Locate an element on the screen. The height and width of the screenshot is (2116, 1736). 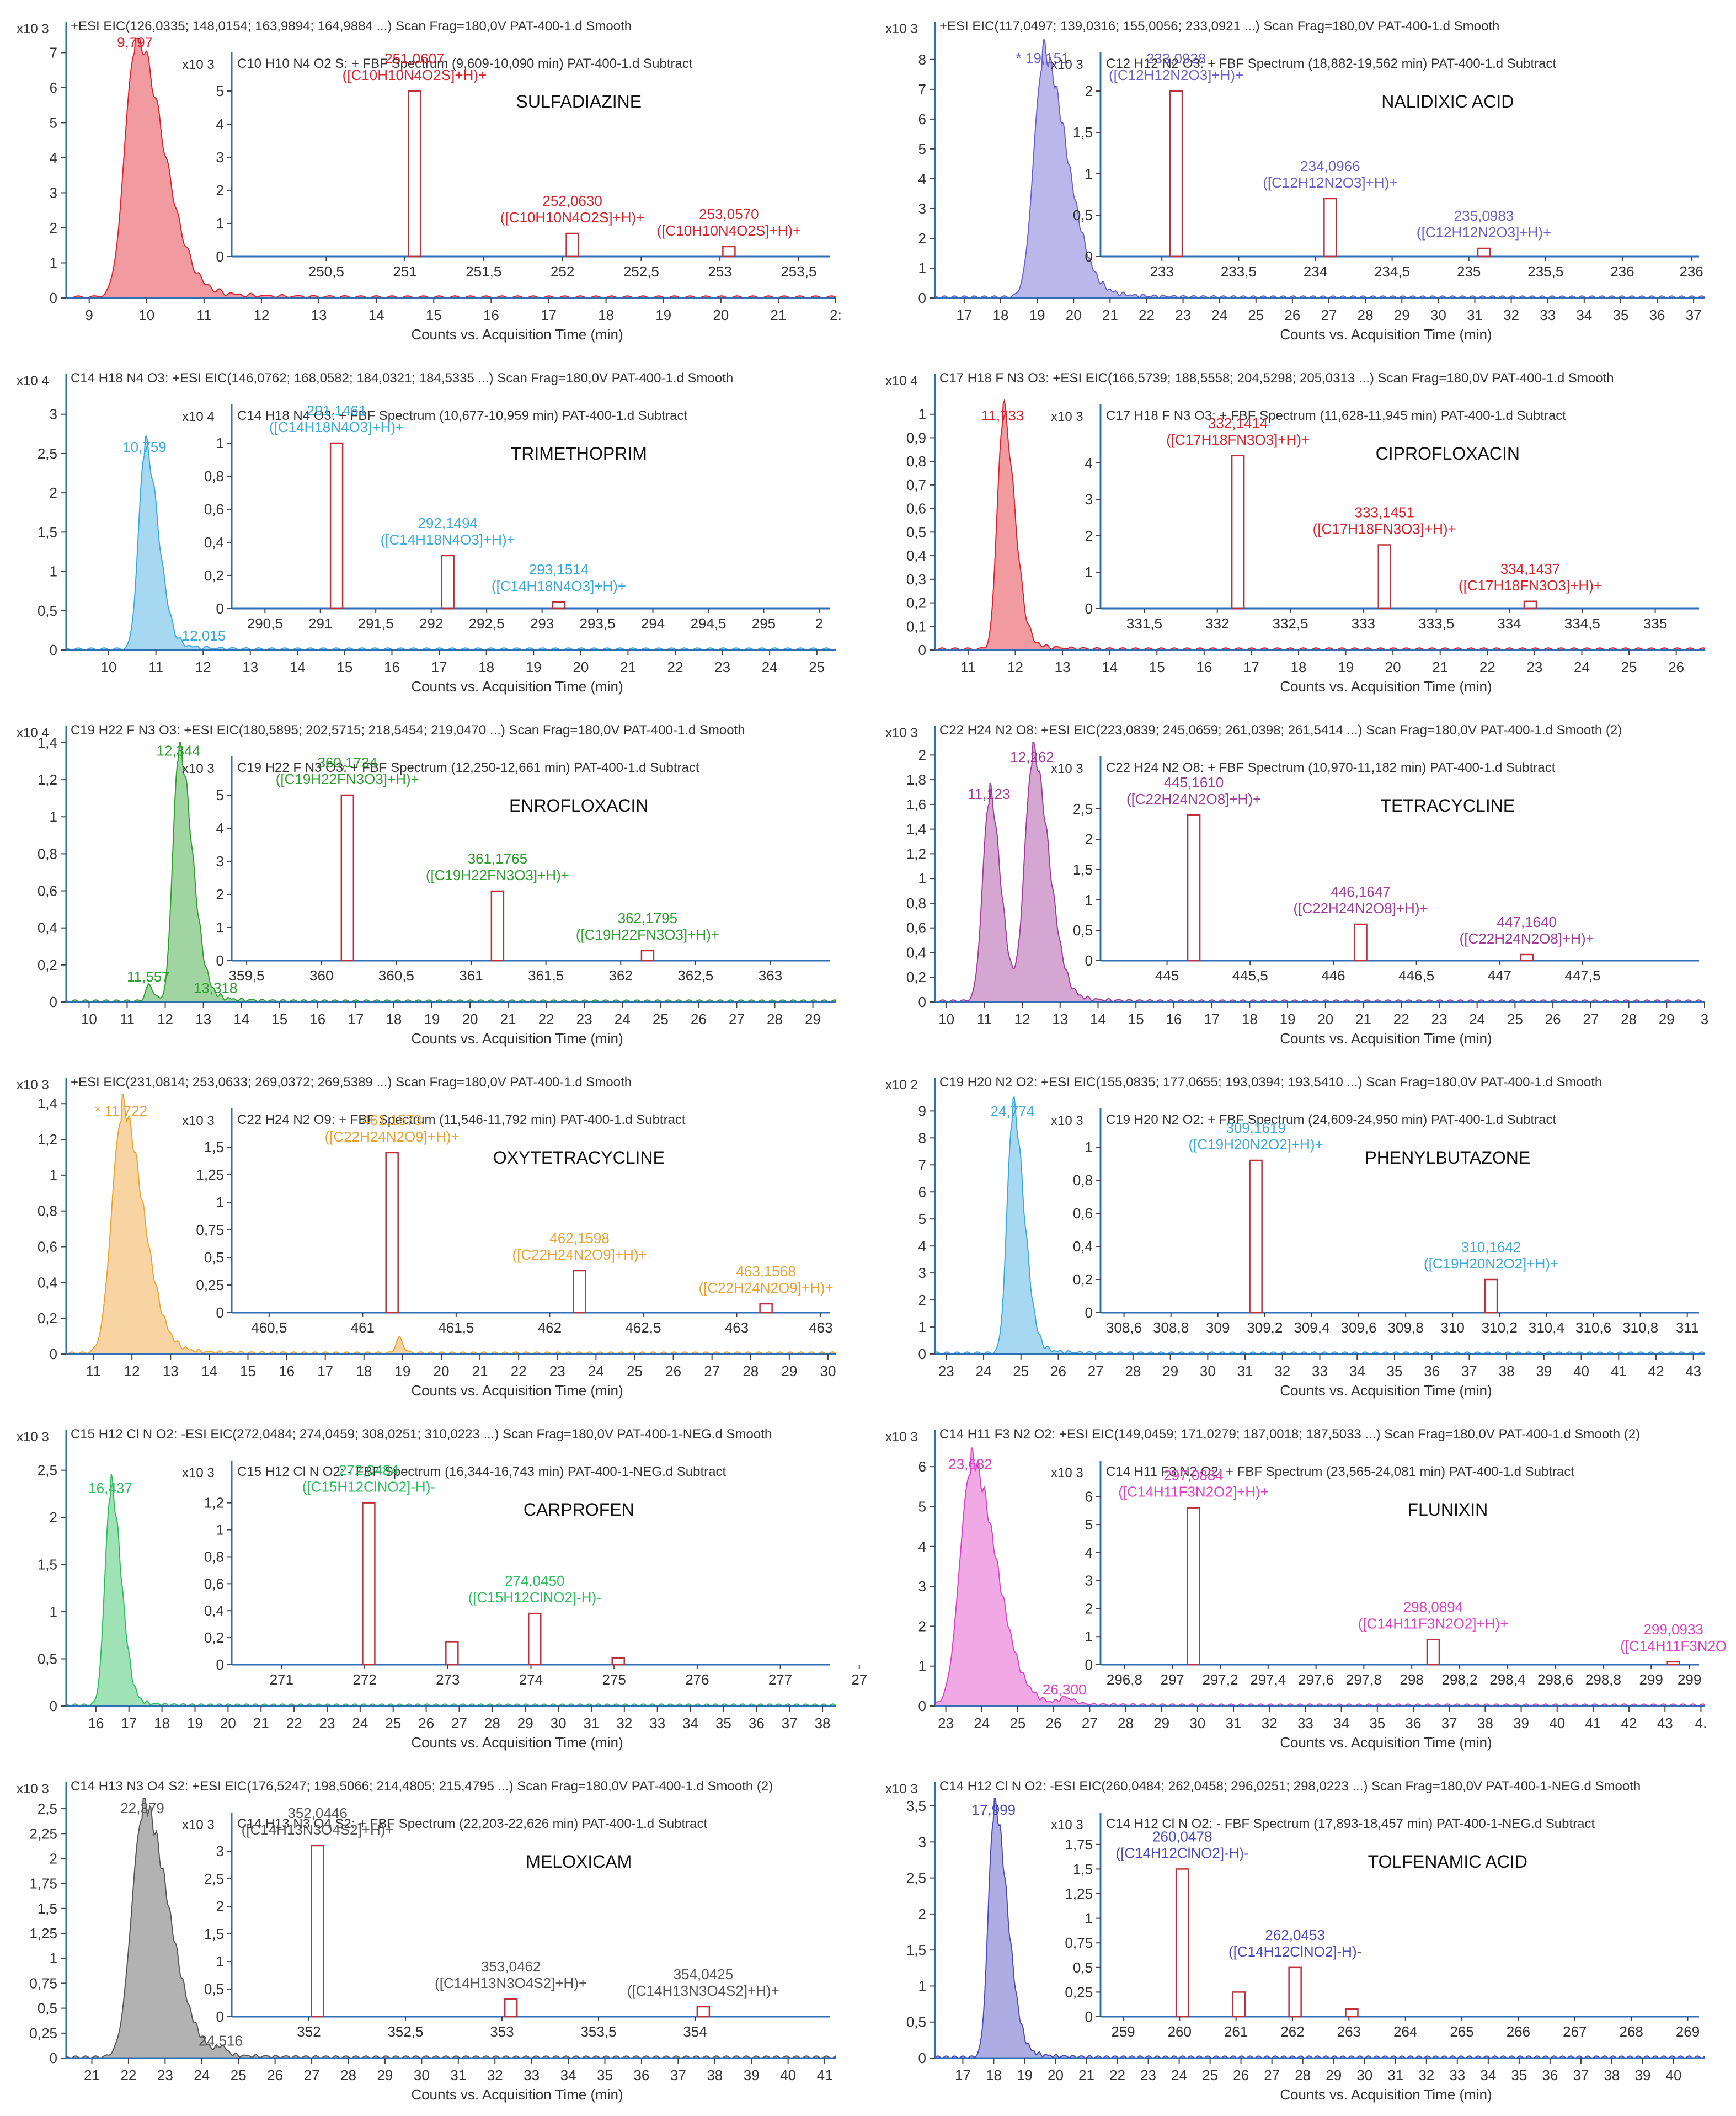
spectrum-bar-mz-label: 362,1795 is located at coordinates (647, 918).